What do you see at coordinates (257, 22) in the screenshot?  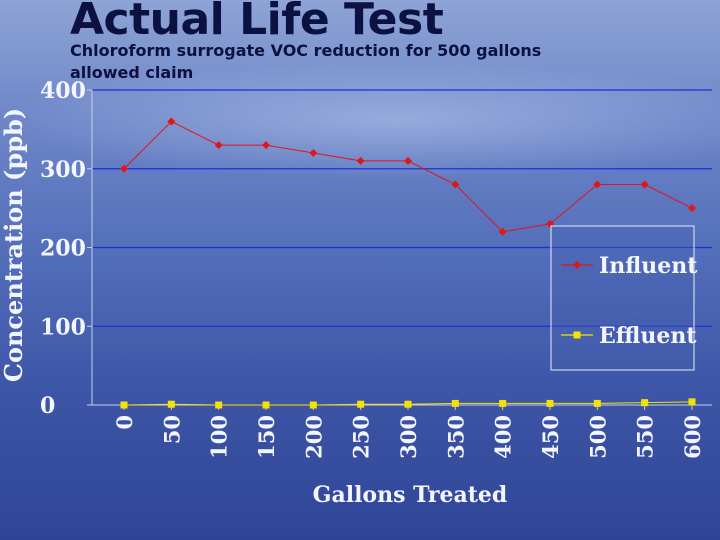 I see `slide-title: Actual Life Test` at bounding box center [257, 22].